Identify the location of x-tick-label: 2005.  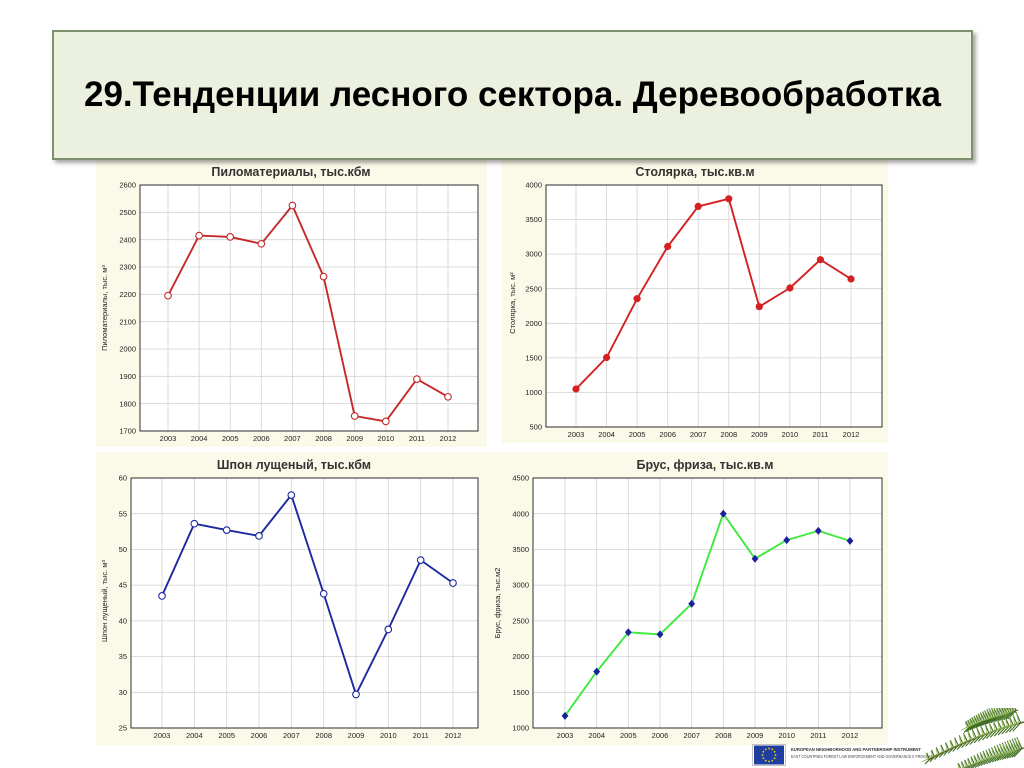
(230, 438).